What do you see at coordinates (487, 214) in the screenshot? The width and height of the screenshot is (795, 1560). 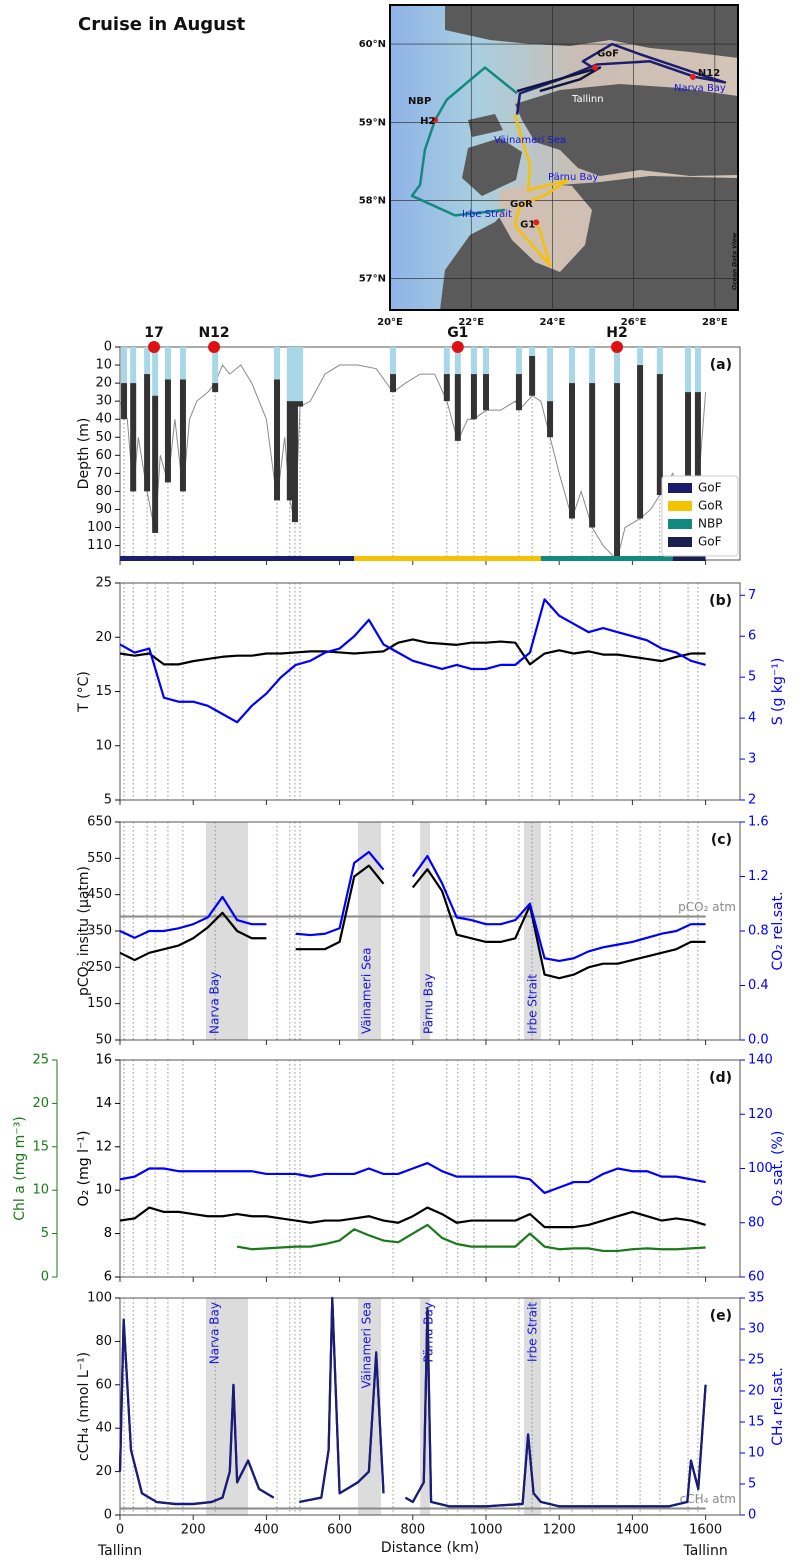 I see `map-place-label: Irbe Strait` at bounding box center [487, 214].